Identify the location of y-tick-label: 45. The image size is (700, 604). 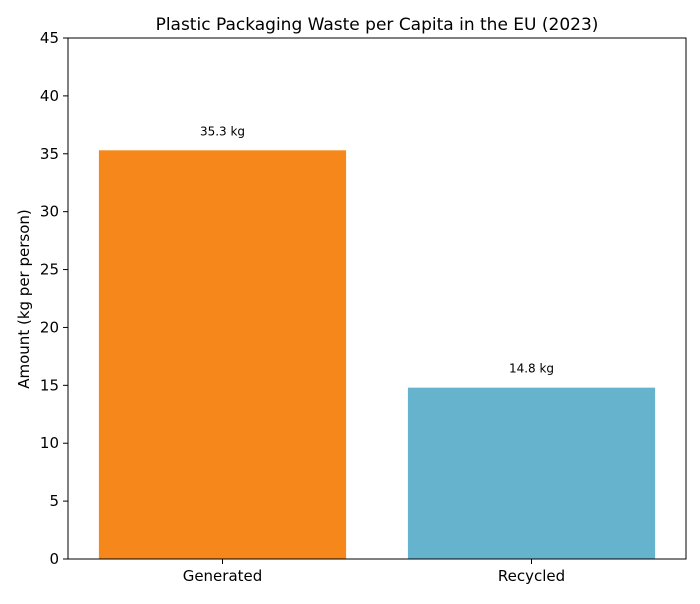
(49, 38).